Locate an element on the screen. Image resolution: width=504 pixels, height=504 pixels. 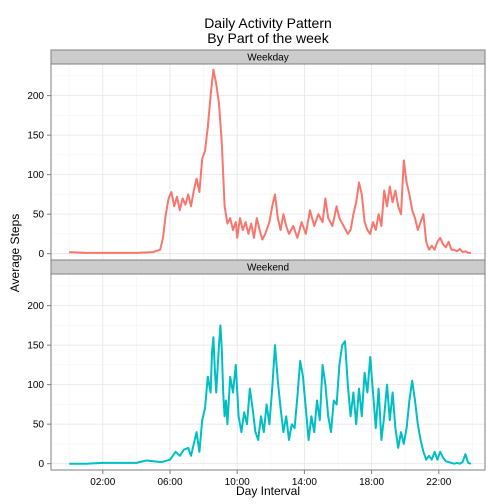
chart-title-line: Daily Activity Pattern is located at coordinates (268, 23).